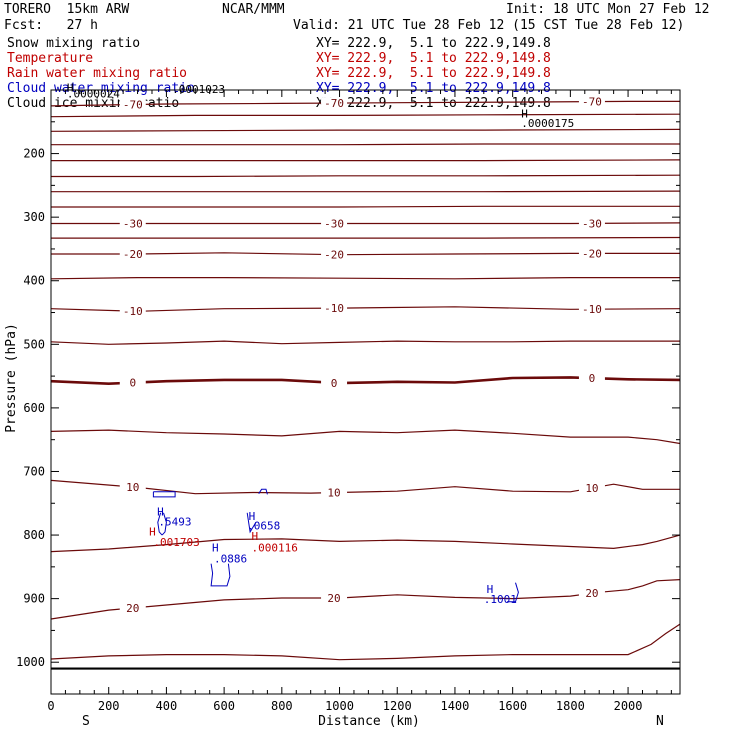 This screenshot has height=740, width=740. I want to click on x-tick-label: 1200, so click(397, 706).